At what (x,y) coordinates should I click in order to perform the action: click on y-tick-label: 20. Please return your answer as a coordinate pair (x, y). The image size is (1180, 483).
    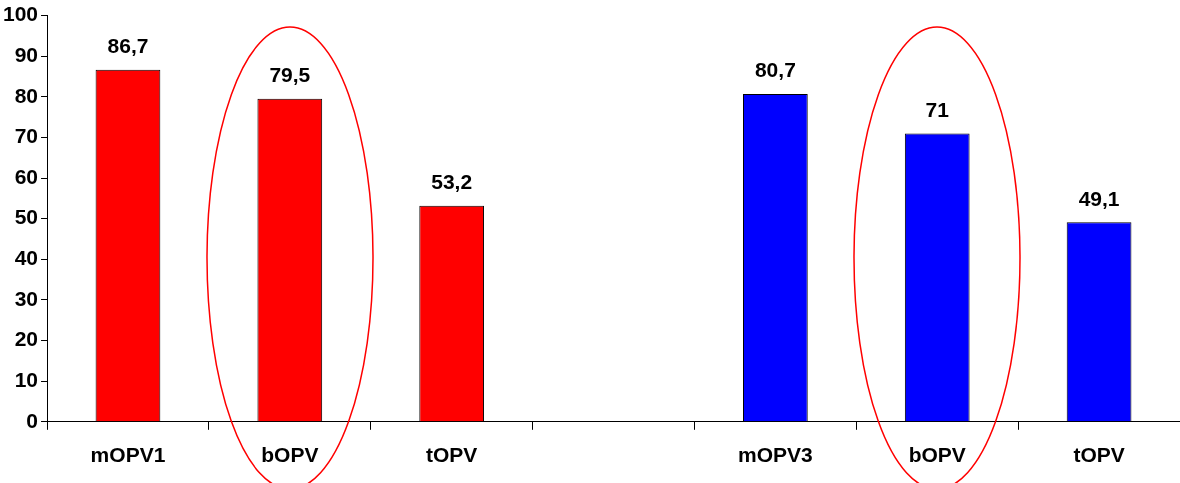
    Looking at the image, I should click on (26, 339).